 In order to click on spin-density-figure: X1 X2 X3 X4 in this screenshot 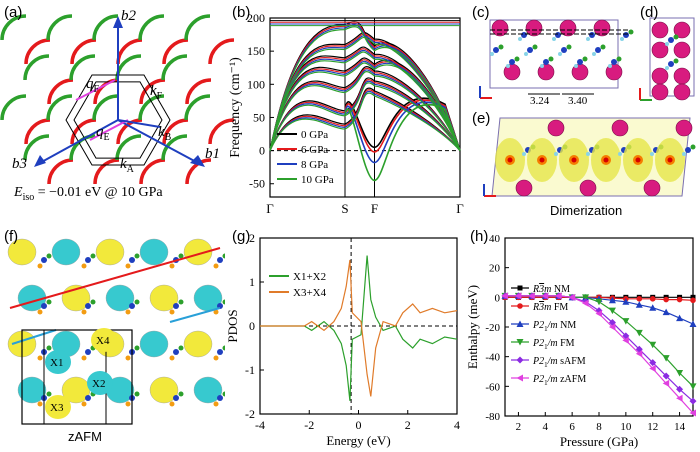, I will do `click(116, 331)`.